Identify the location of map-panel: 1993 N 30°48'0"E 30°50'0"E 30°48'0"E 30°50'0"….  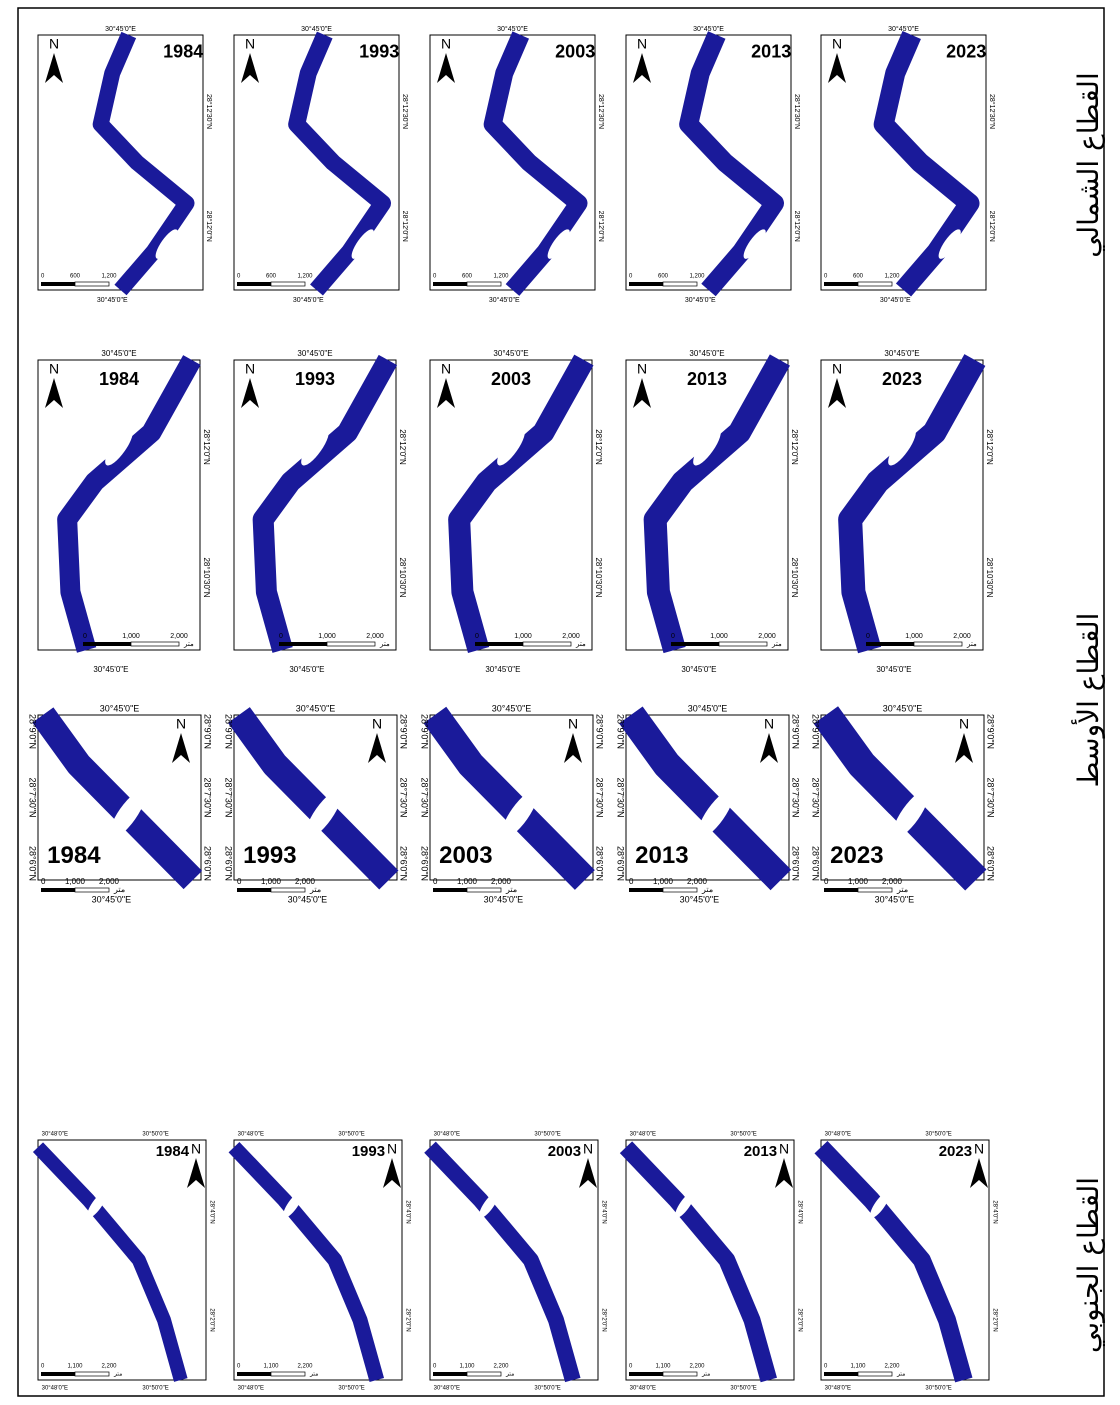
(319, 1262).